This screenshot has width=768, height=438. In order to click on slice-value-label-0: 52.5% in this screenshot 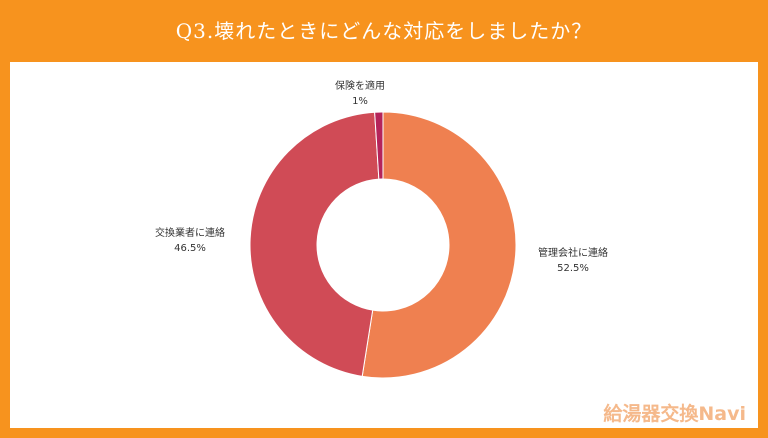, I will do `click(573, 268)`.